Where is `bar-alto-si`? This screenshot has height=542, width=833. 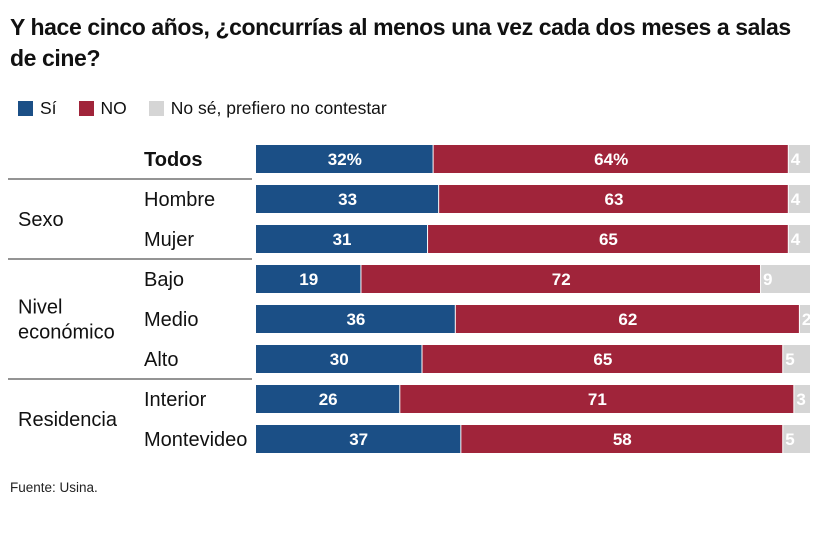
bar-alto-si is located at coordinates (339, 359).